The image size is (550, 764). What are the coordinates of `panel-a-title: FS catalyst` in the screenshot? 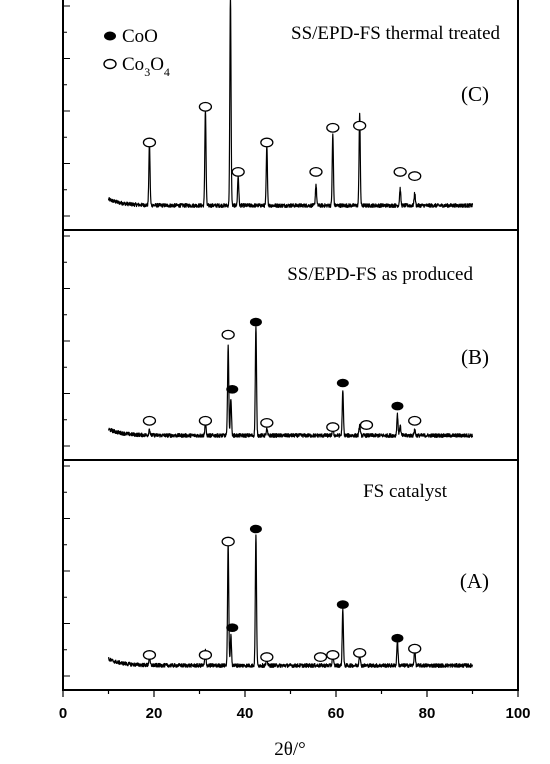 It's located at (405, 491).